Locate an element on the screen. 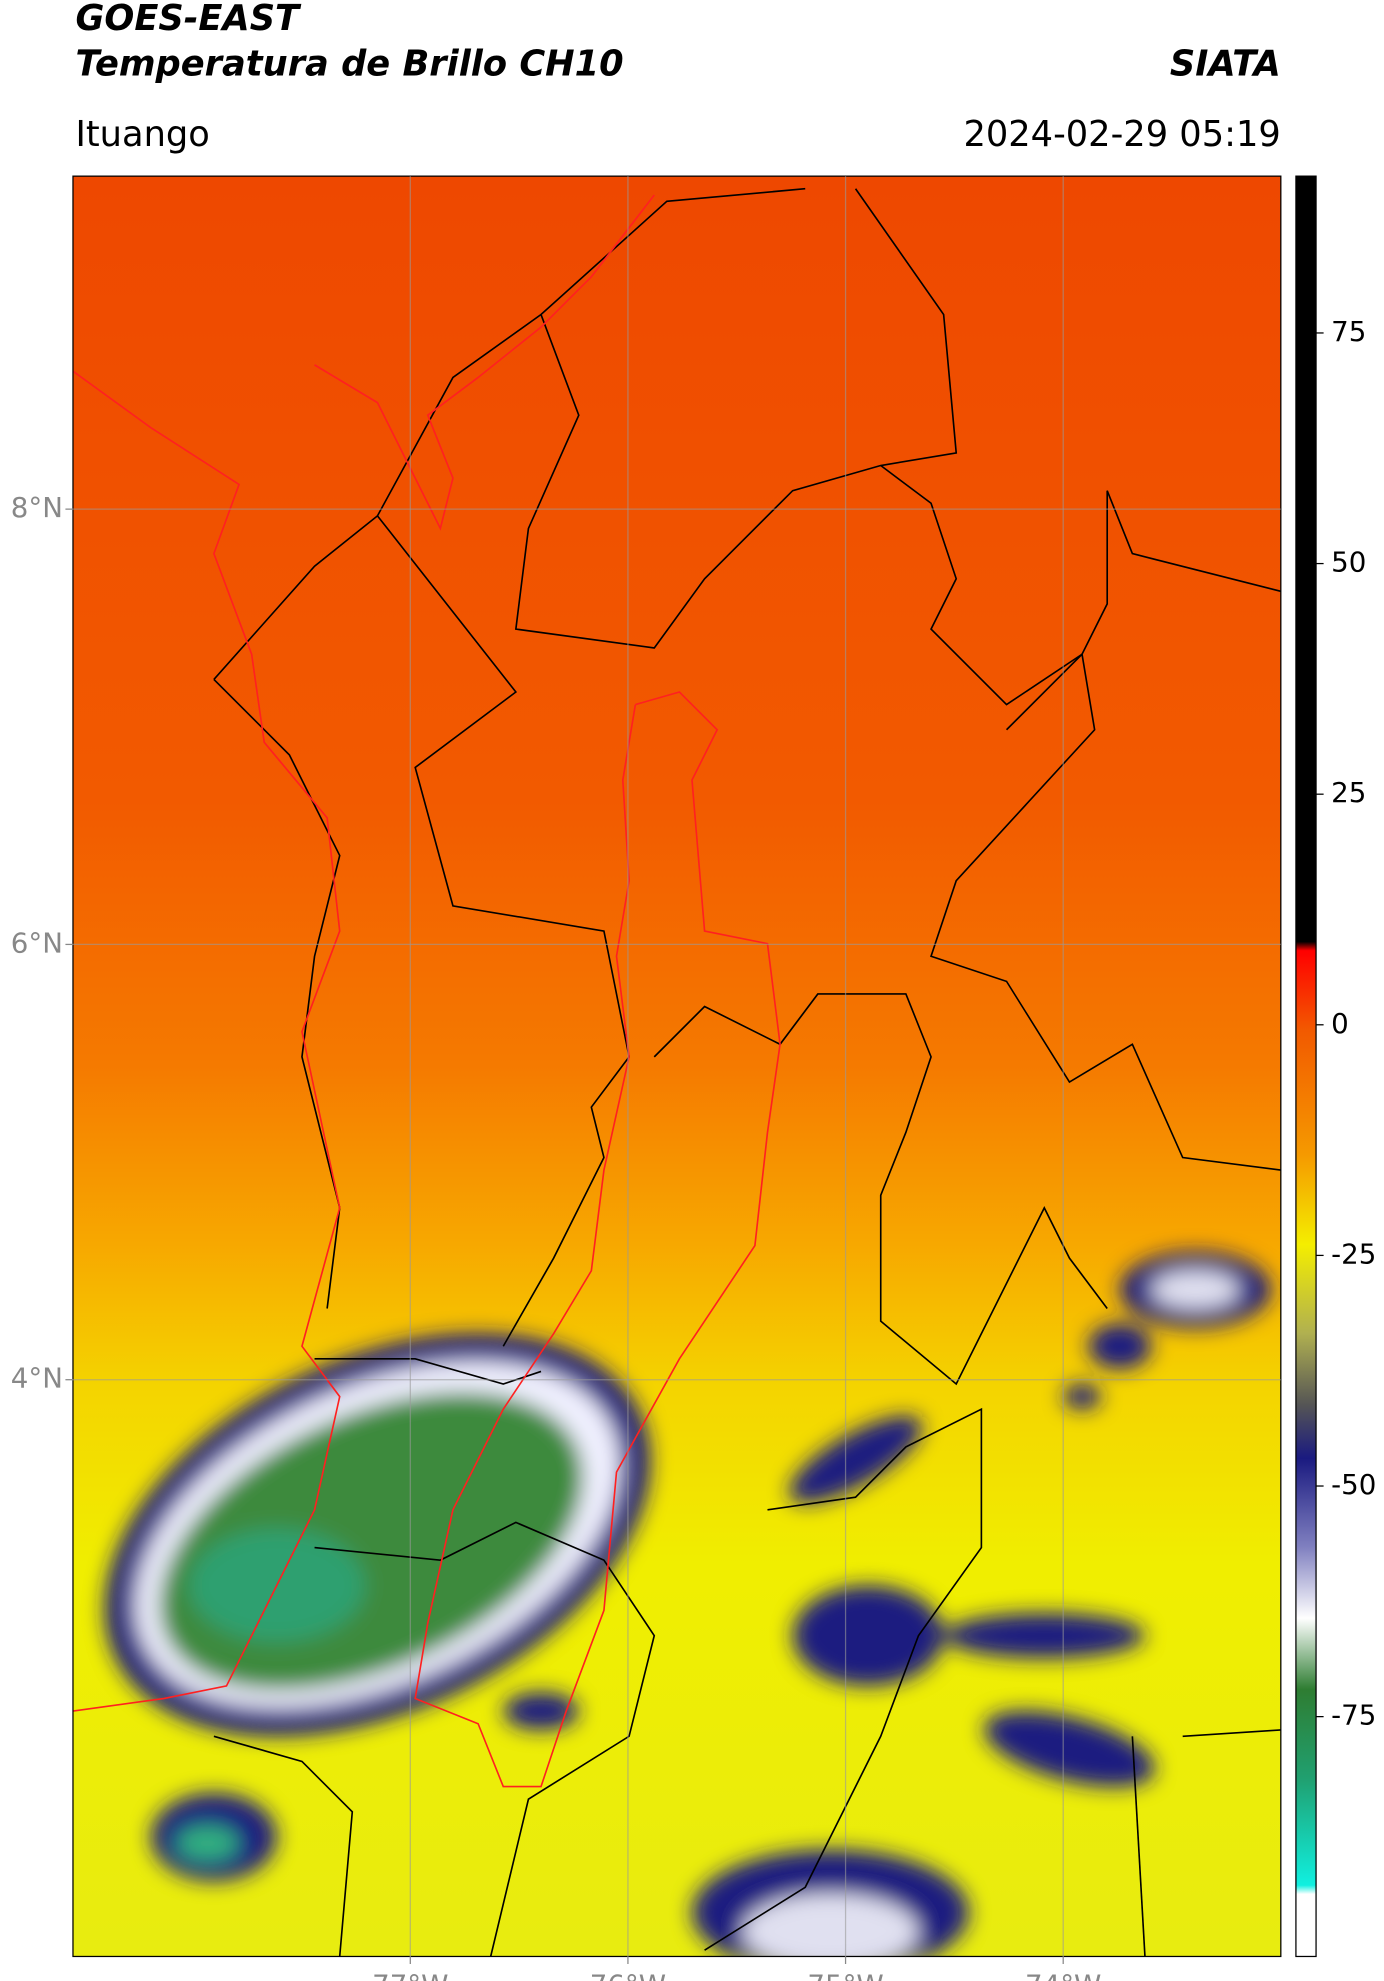 This screenshot has height=1981, width=1384. colorbar-tick-label: -50 is located at coordinates (1353, 1484).